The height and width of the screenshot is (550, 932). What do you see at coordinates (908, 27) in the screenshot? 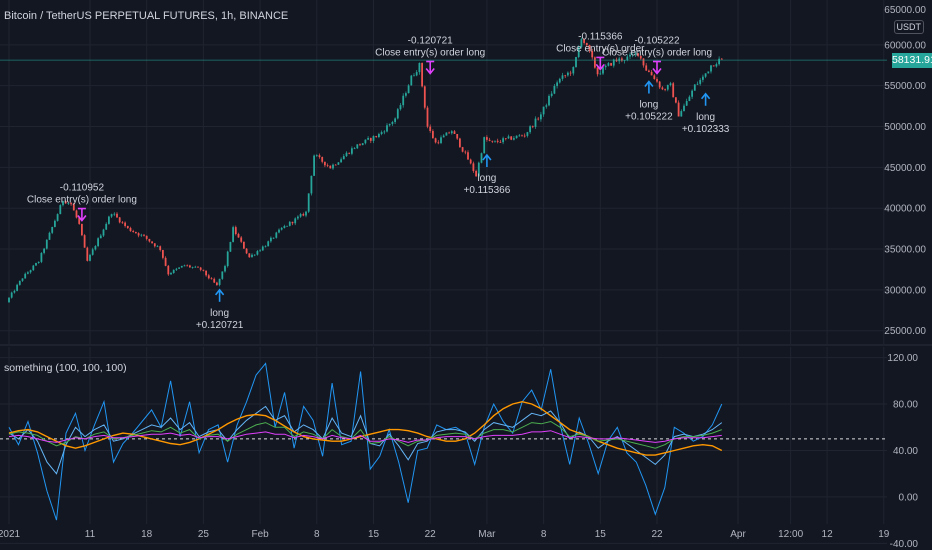
I see `currency-badge: USDT` at bounding box center [908, 27].